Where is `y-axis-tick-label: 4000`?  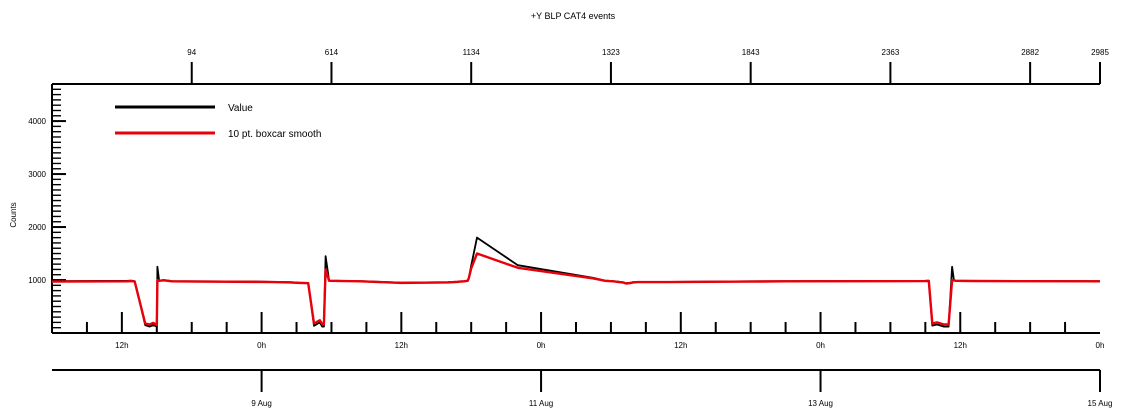 y-axis-tick-label: 4000 is located at coordinates (37, 121).